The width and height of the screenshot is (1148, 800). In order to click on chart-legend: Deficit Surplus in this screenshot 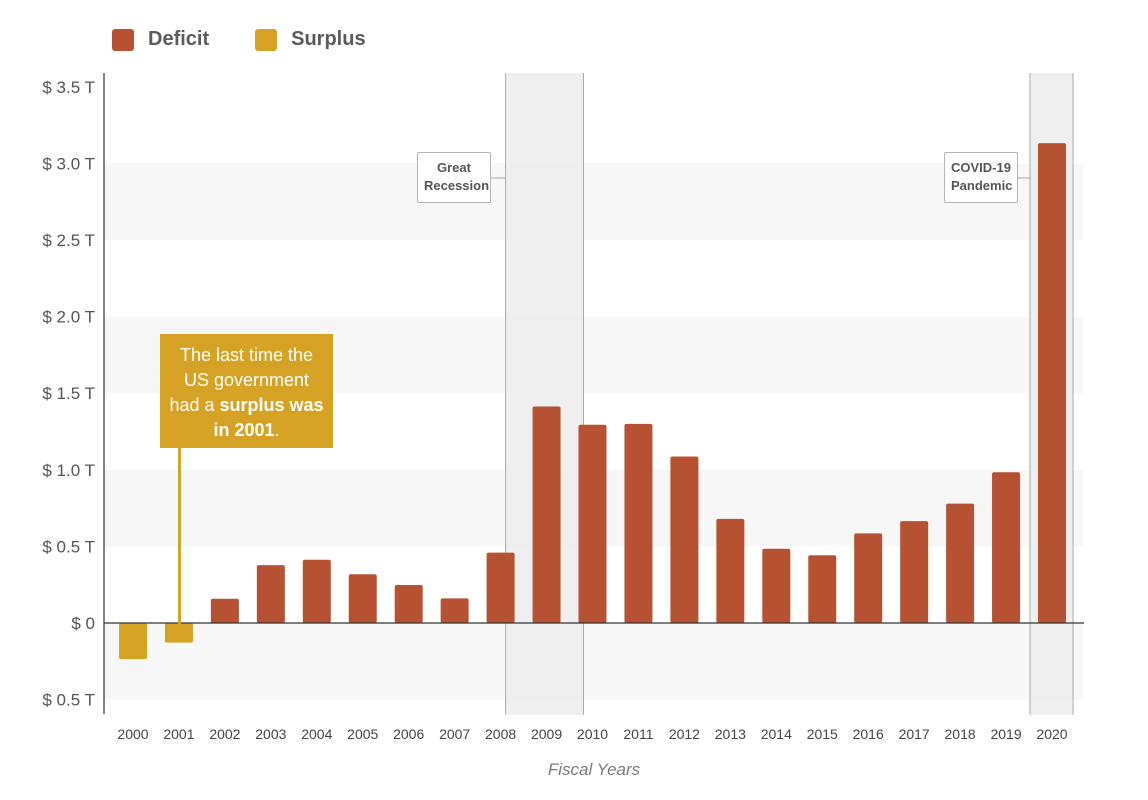, I will do `click(262, 39)`.